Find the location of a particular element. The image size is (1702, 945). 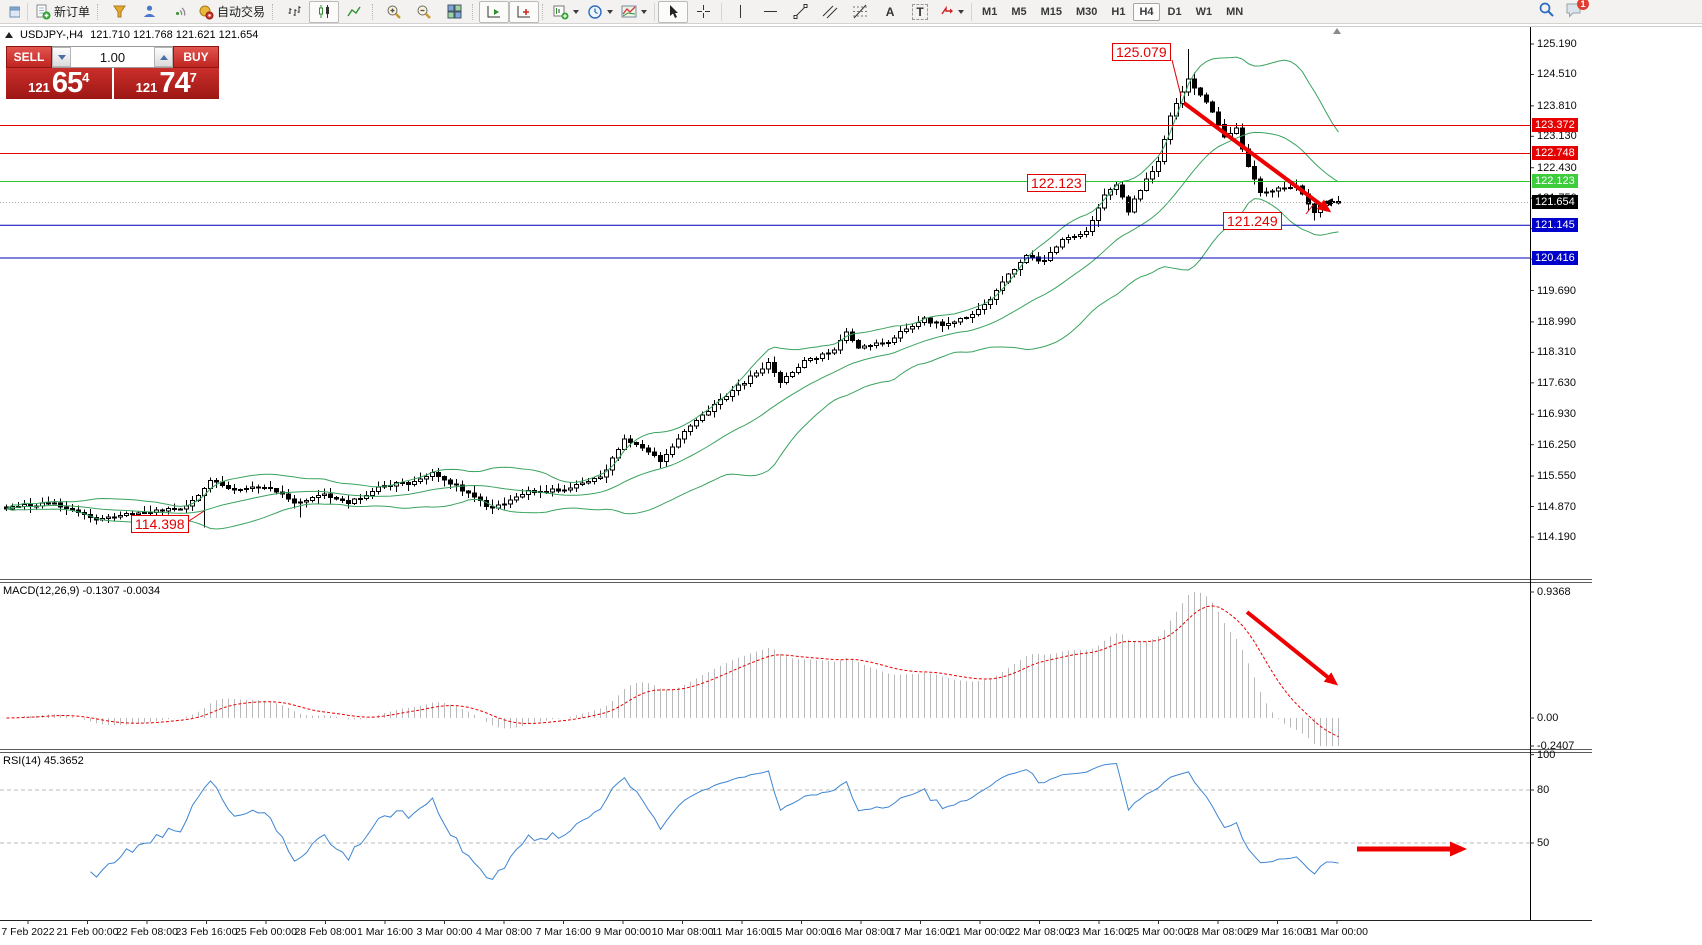

price-callout: 114.398 is located at coordinates (160, 524).